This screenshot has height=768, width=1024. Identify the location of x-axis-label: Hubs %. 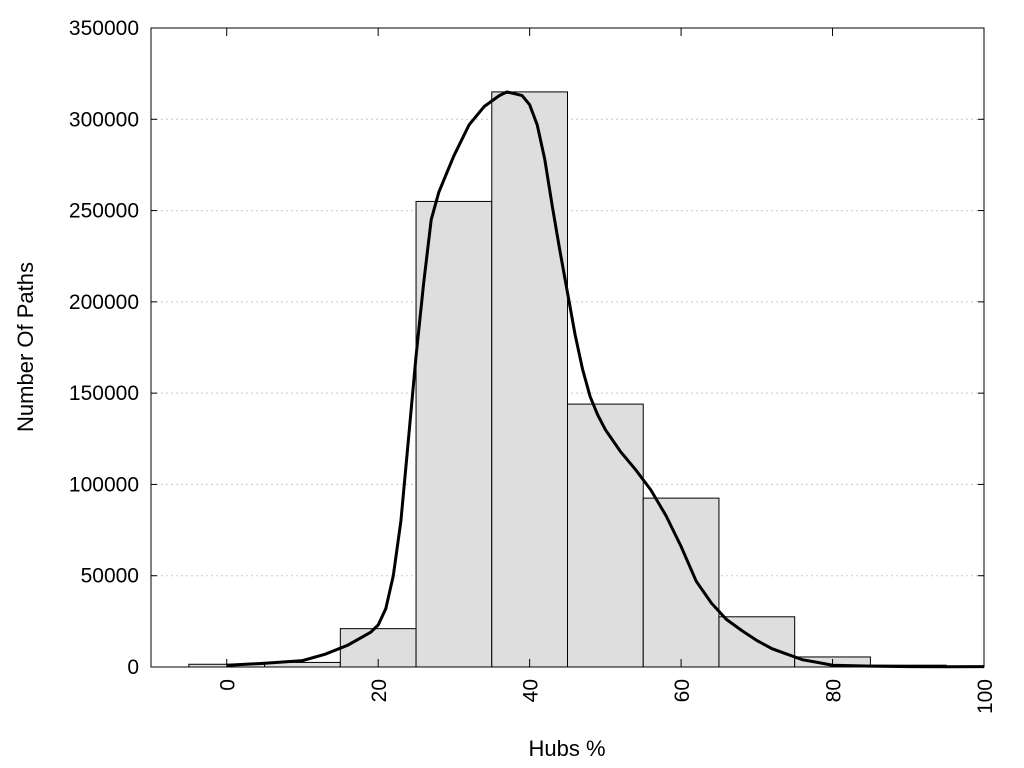
(566, 748).